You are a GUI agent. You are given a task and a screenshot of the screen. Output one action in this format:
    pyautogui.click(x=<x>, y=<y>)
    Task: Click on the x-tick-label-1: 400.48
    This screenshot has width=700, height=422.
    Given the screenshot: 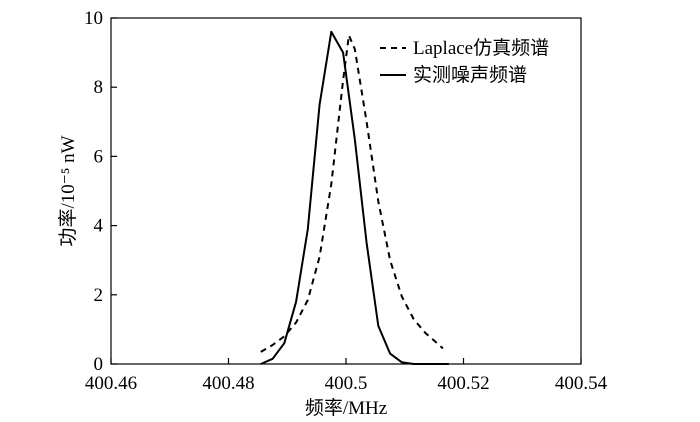 What is the action you would take?
    pyautogui.click(x=228, y=383)
    